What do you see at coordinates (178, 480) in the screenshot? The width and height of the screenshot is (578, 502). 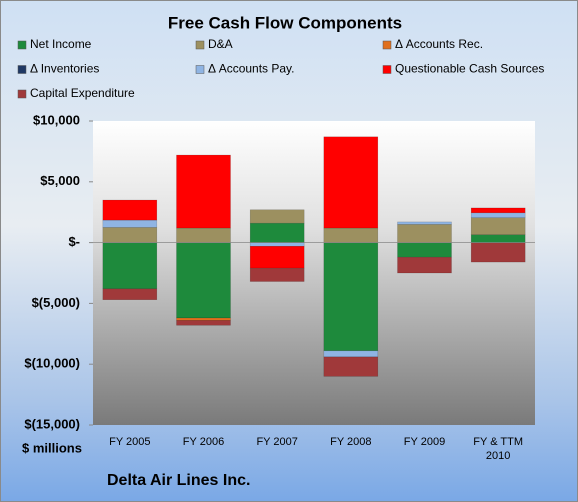 I see `footer: Delta Air Lines Inc.` at bounding box center [178, 480].